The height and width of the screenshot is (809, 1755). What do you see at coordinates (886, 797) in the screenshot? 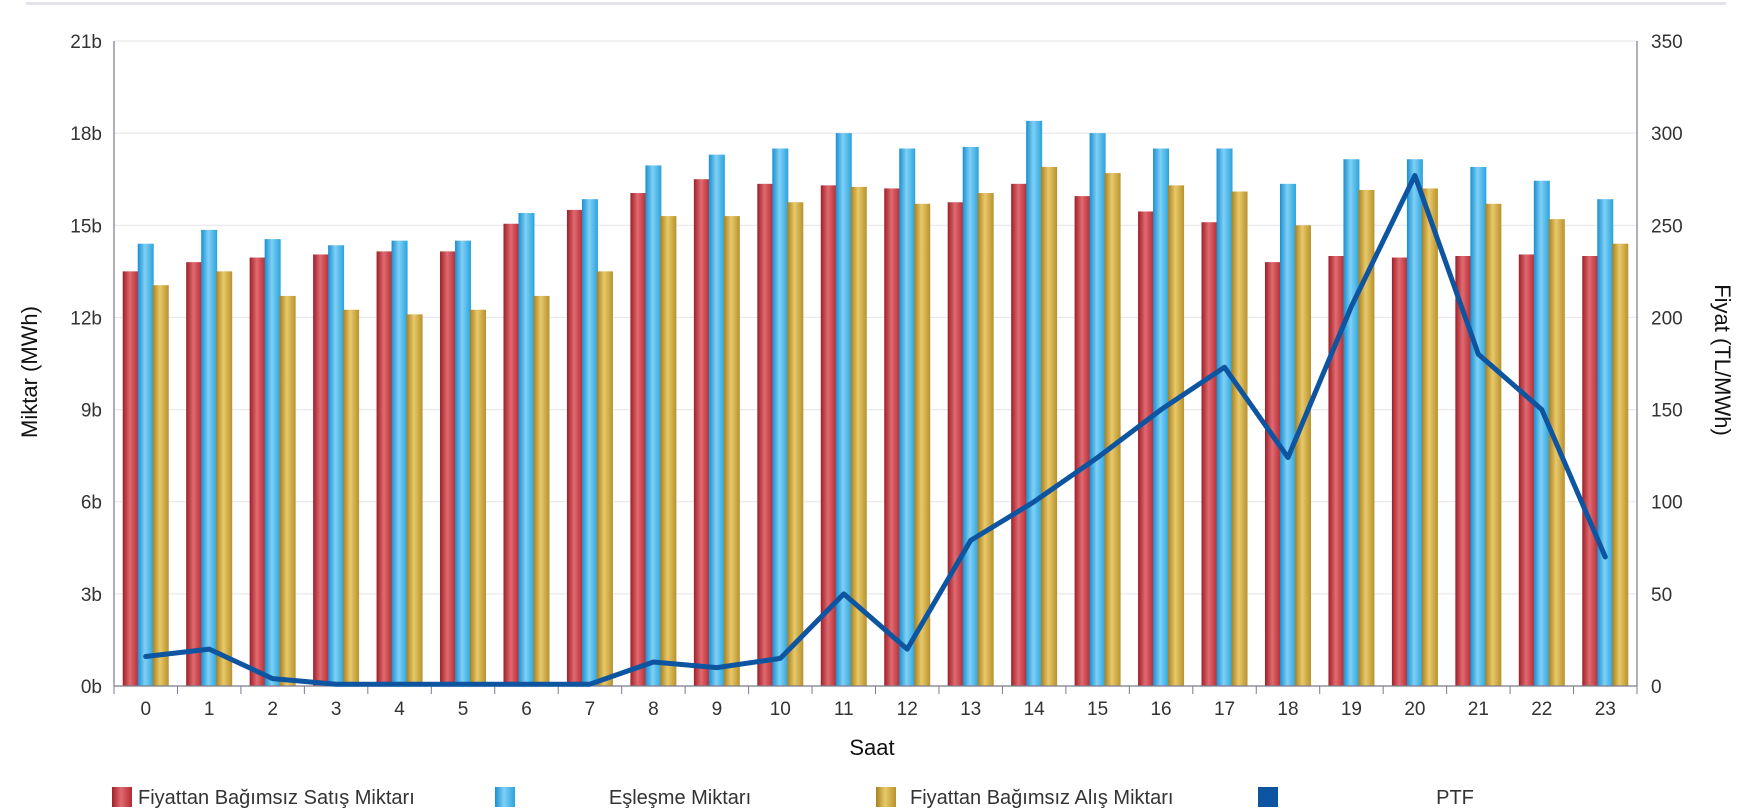
I see `legend-swatch-alis` at bounding box center [886, 797].